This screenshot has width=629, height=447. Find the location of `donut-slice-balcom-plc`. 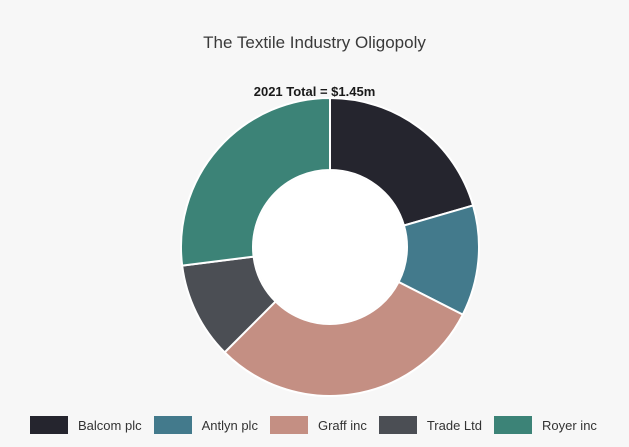

donut-slice-balcom-plc is located at coordinates (402, 161).